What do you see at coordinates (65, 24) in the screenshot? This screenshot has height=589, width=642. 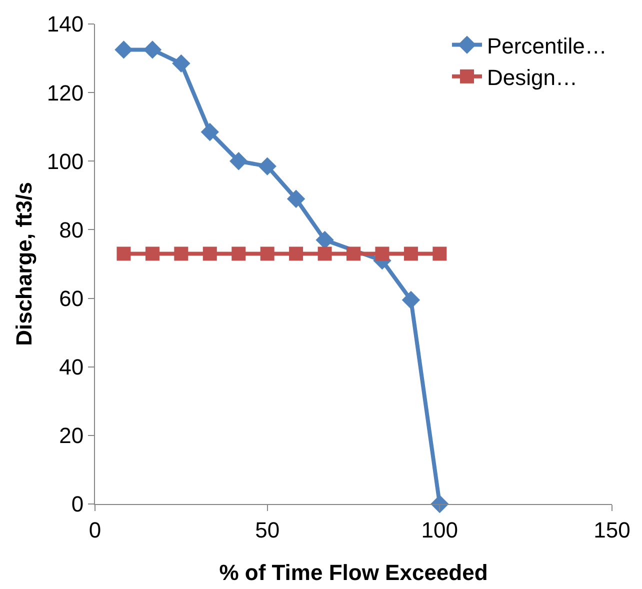 I see `y-tick-label: 140` at bounding box center [65, 24].